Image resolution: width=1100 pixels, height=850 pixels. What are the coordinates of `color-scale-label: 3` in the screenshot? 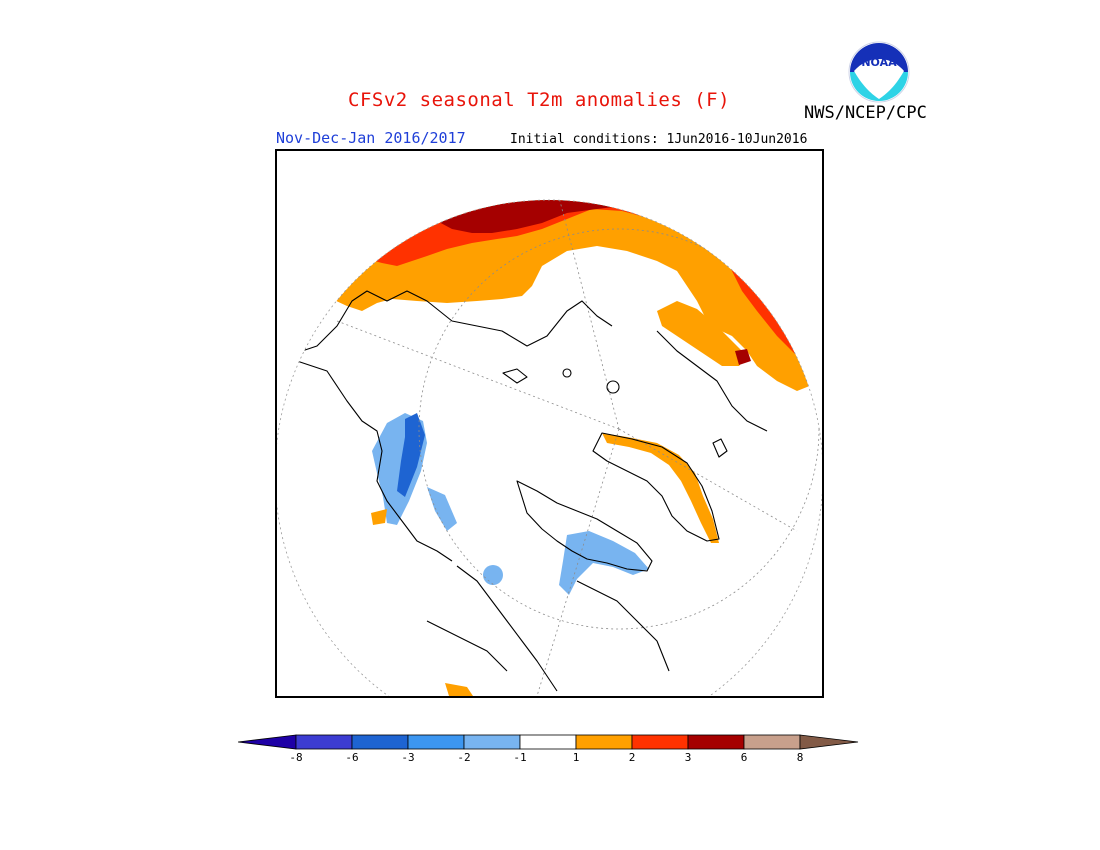 It's located at (688, 757).